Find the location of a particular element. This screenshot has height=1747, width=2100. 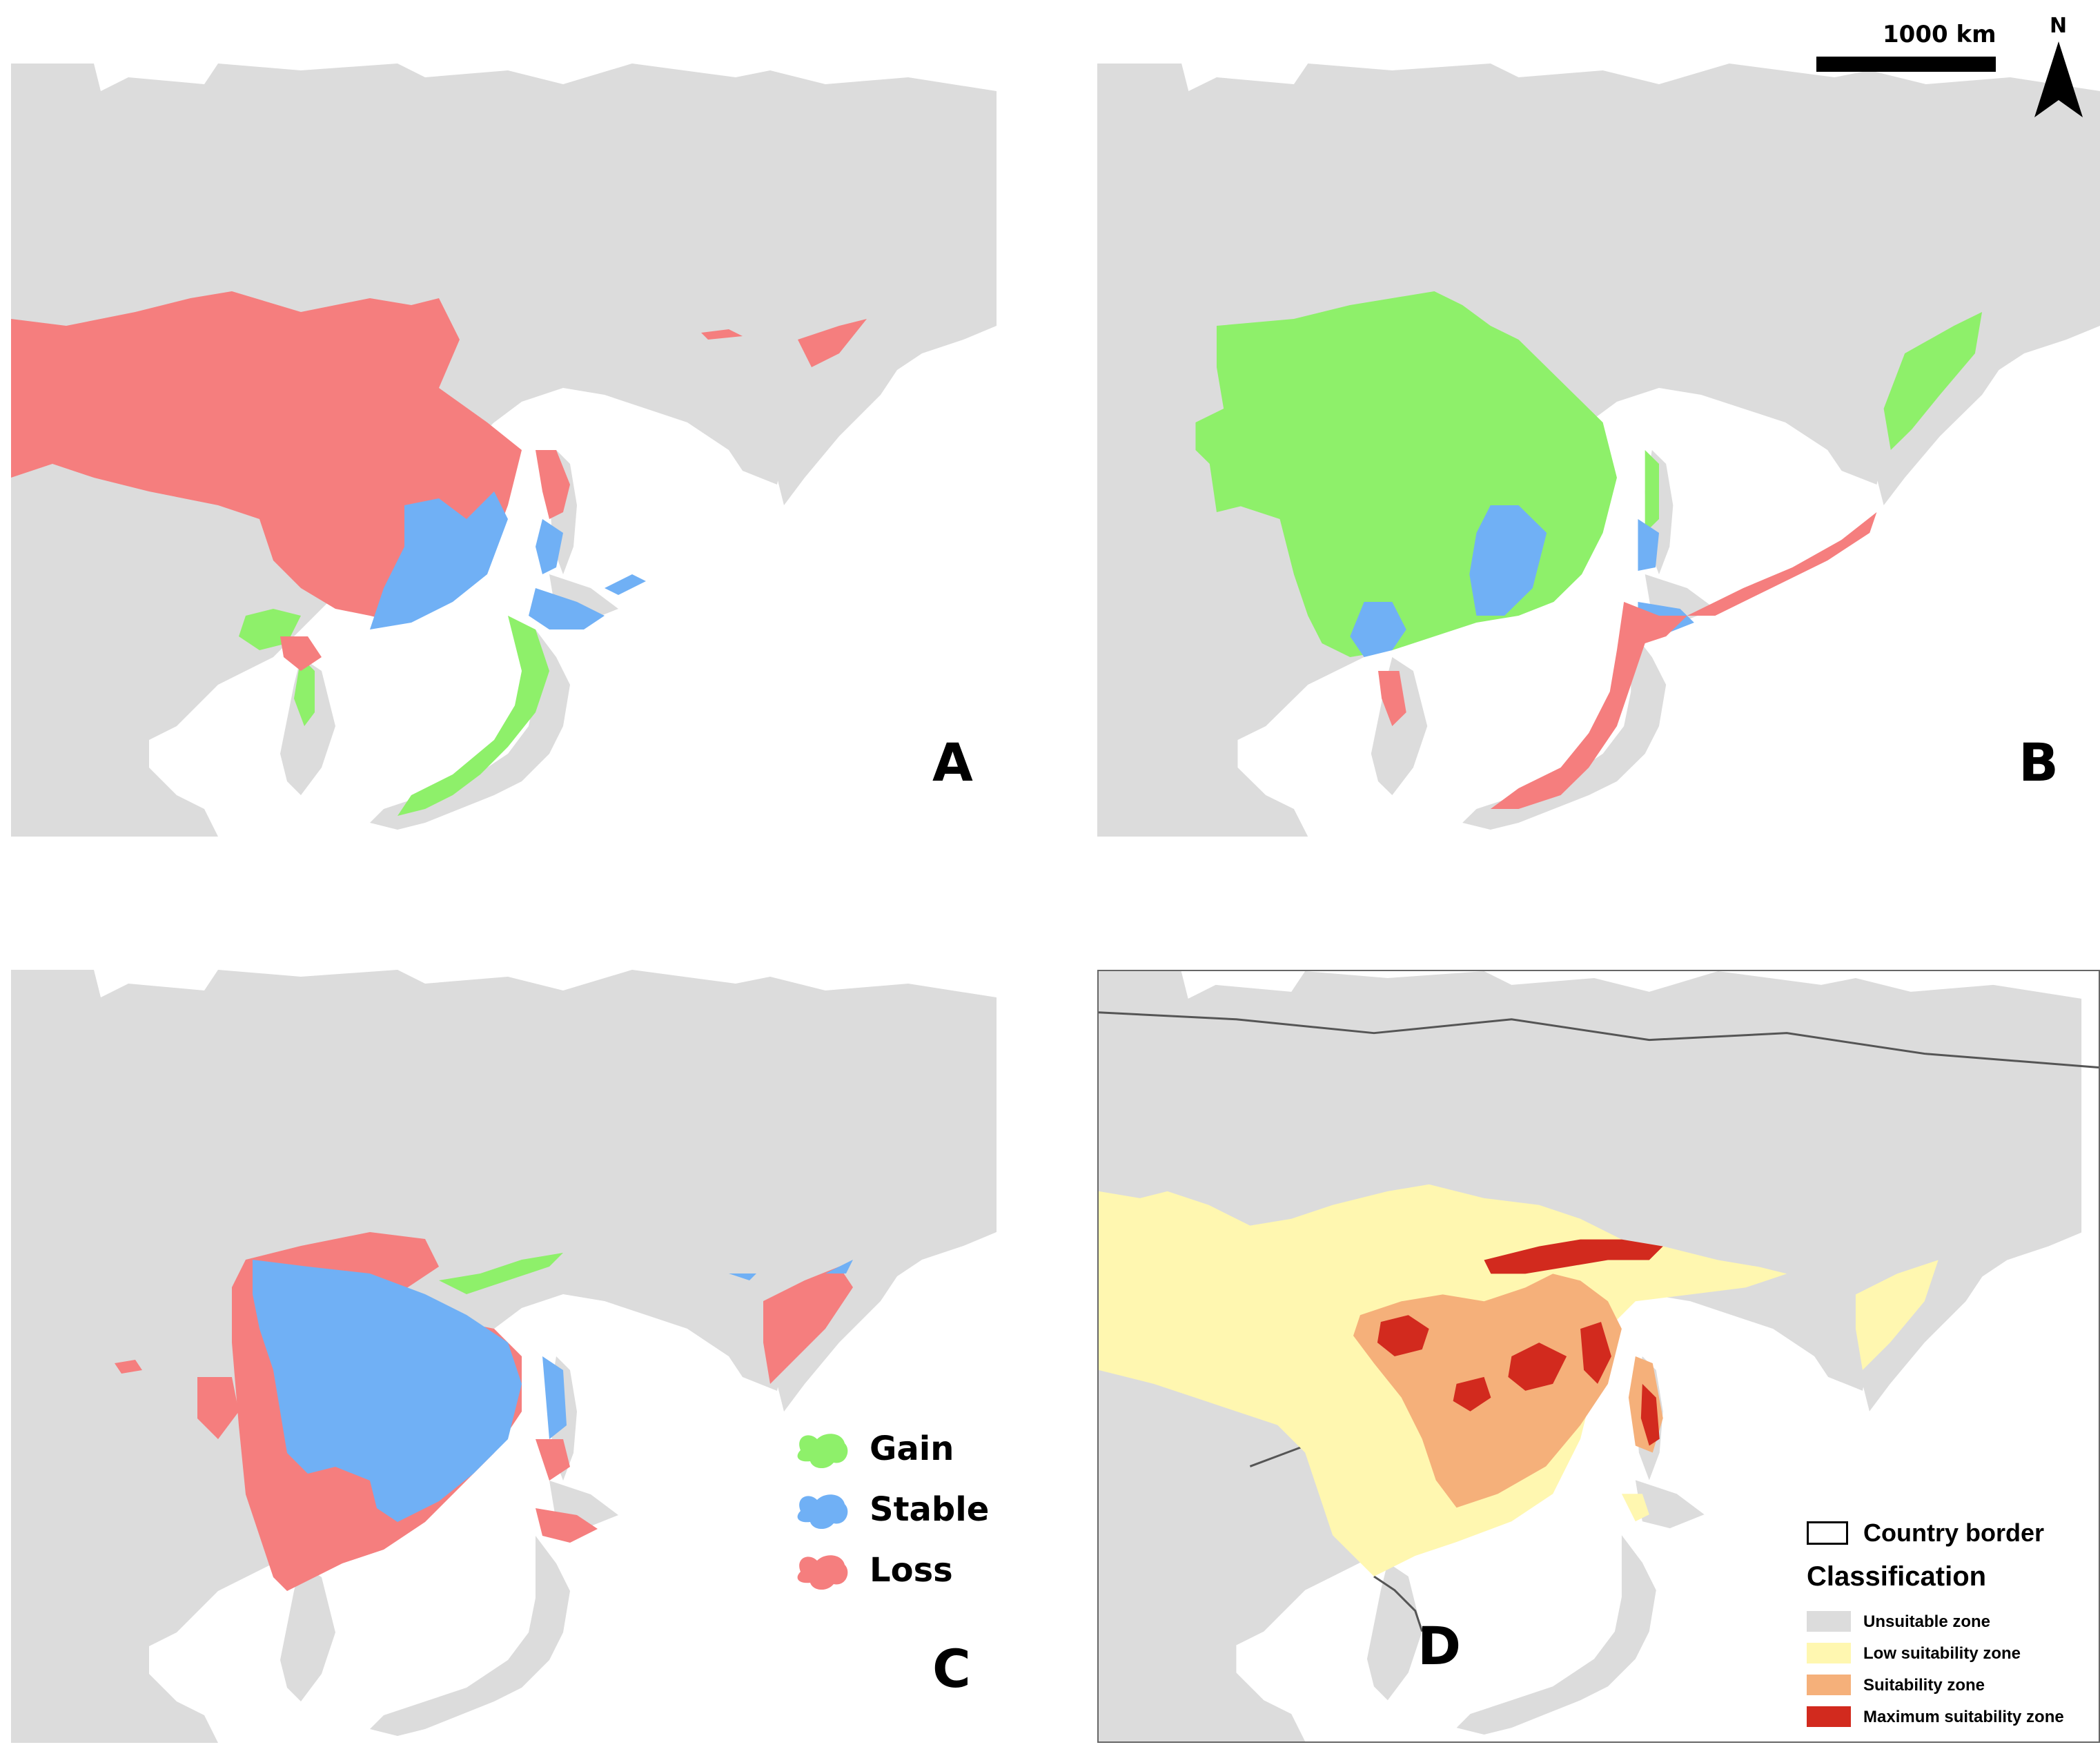

legend-country-border: Country border is located at coordinates (1952, 1533).